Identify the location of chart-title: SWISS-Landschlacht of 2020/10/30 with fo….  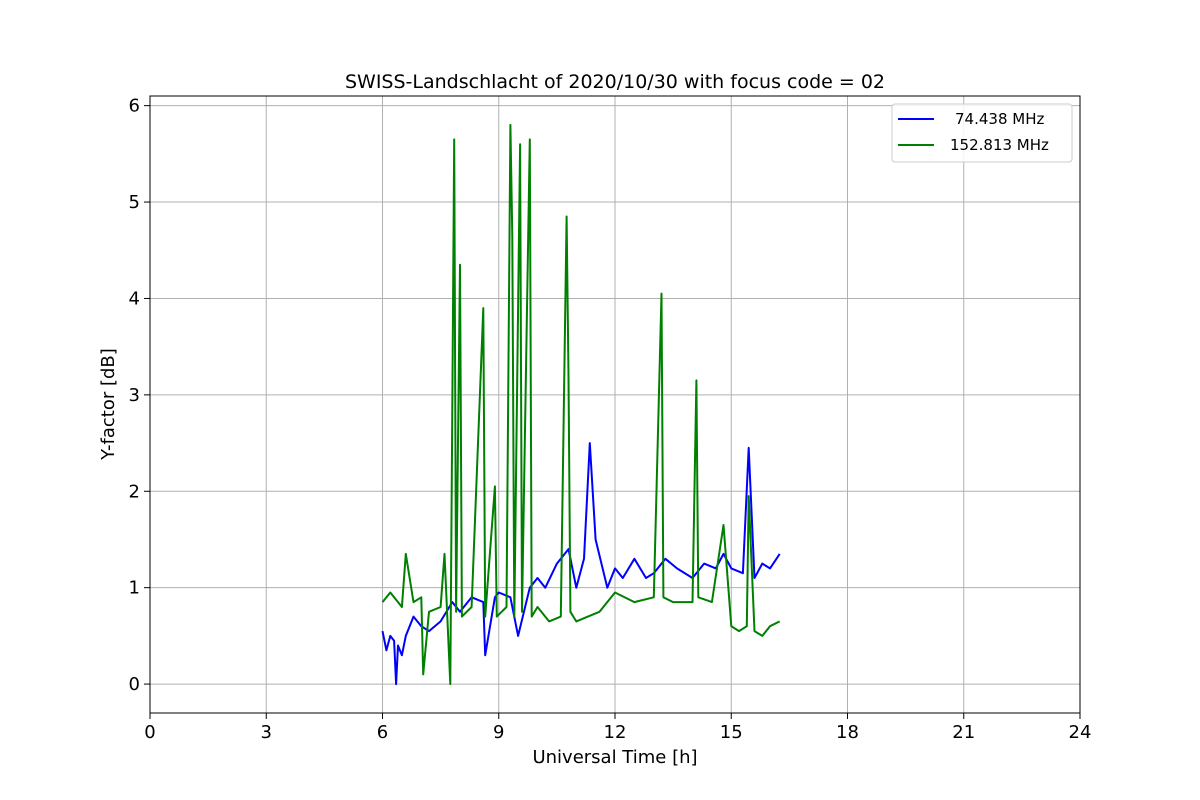
(615, 82).